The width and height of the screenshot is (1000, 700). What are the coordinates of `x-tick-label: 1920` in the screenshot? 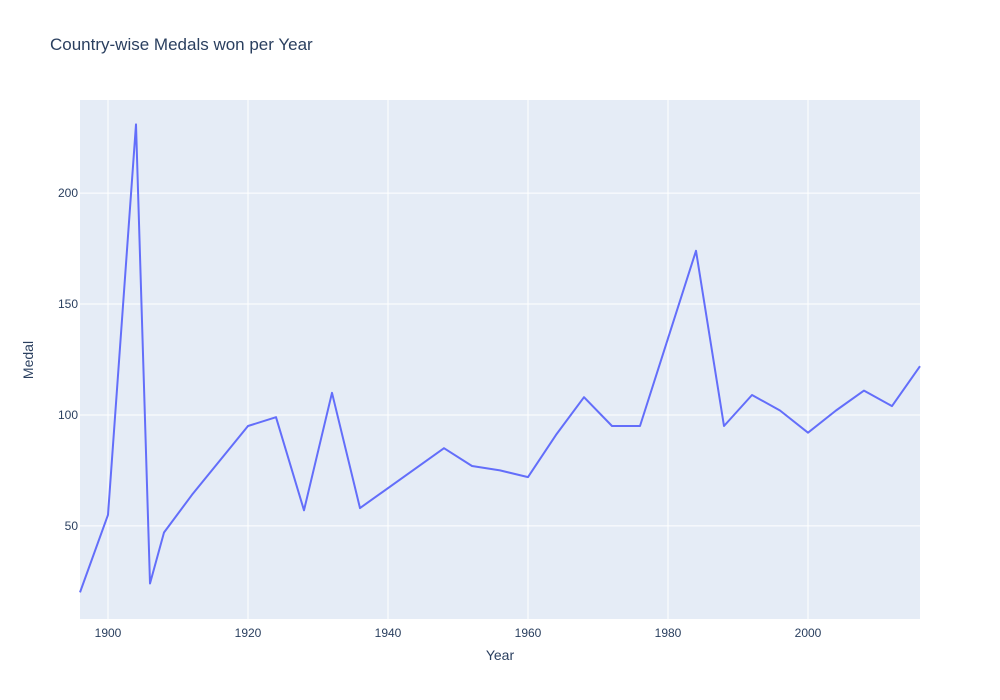 It's located at (248, 633).